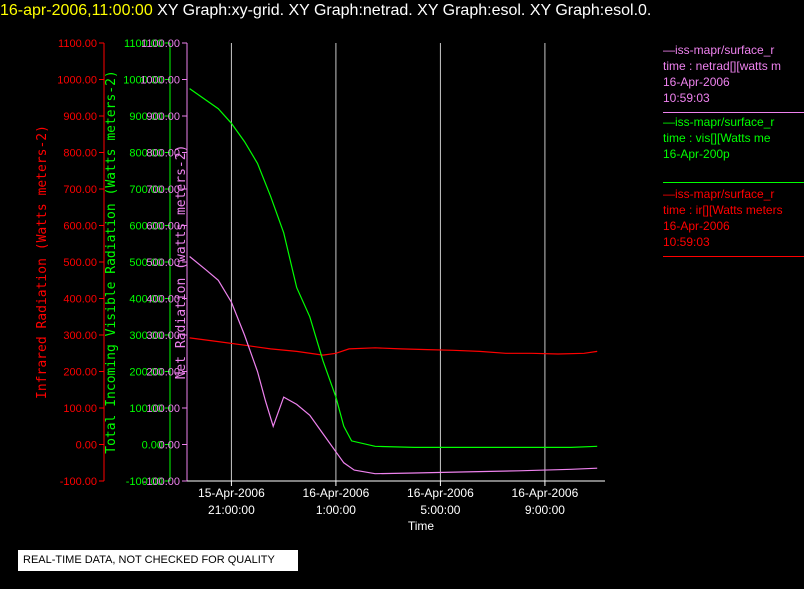 This screenshot has width=804, height=589. I want to click on legend-vis-line3: 16-Apr-200p, so click(696, 154).